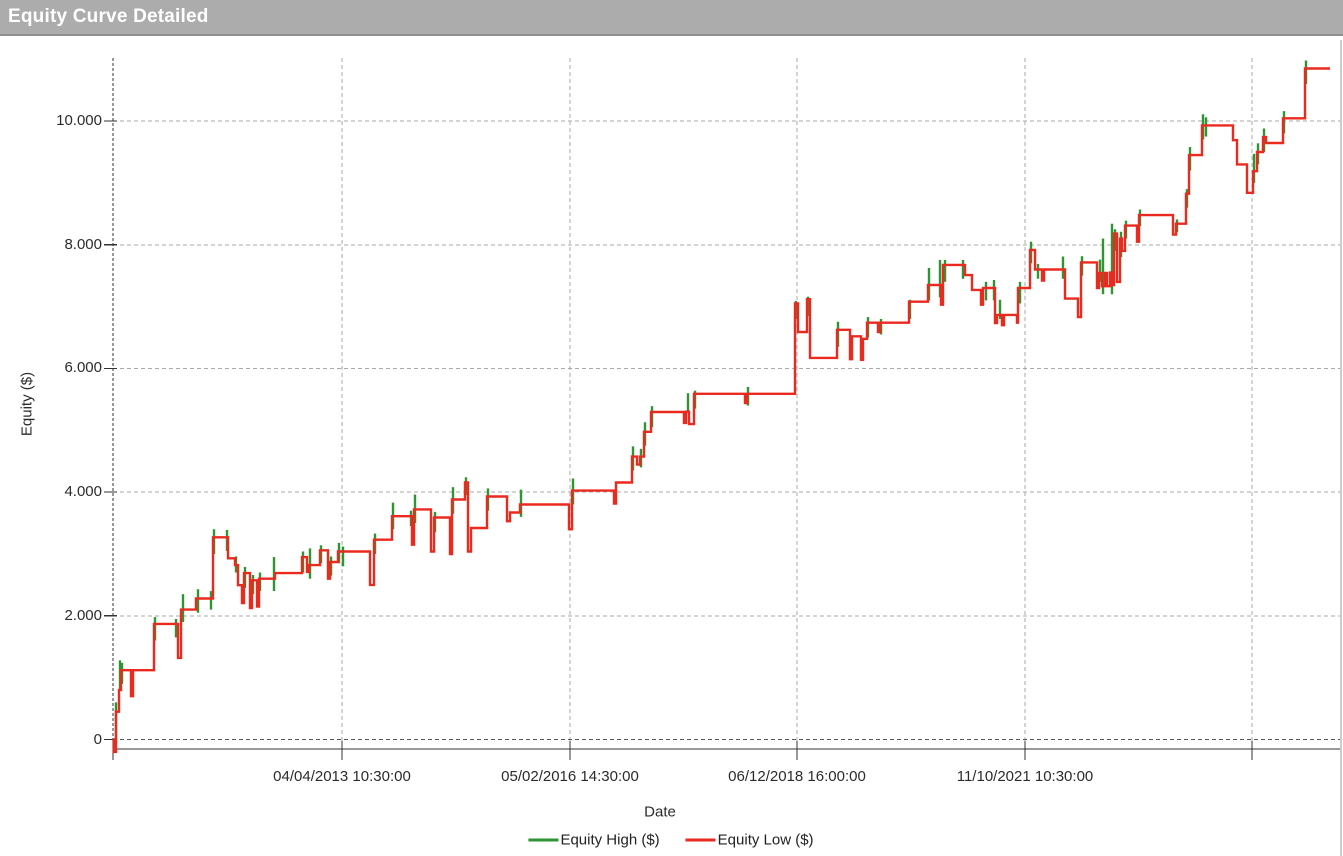 The height and width of the screenshot is (856, 1343). Describe the element at coordinates (570, 776) in the screenshot. I see `x-tick-label: 05/02/2016 14:30:00` at that location.